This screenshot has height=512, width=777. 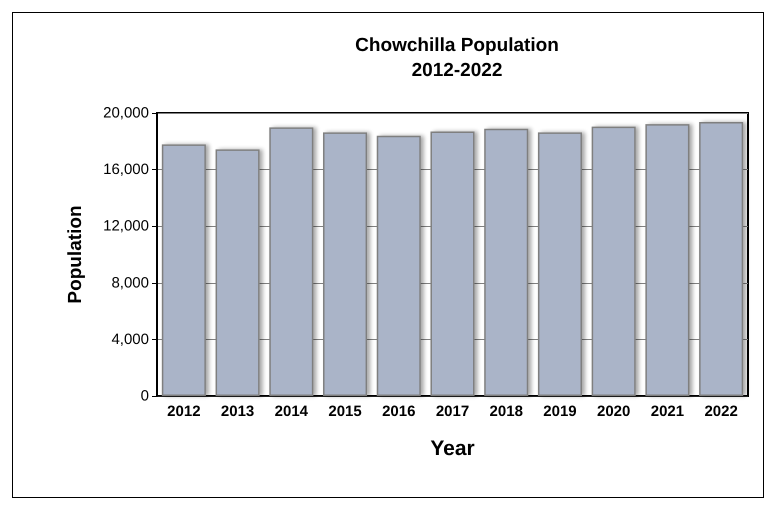 What do you see at coordinates (452, 448) in the screenshot?
I see `x-axis-title: Year` at bounding box center [452, 448].